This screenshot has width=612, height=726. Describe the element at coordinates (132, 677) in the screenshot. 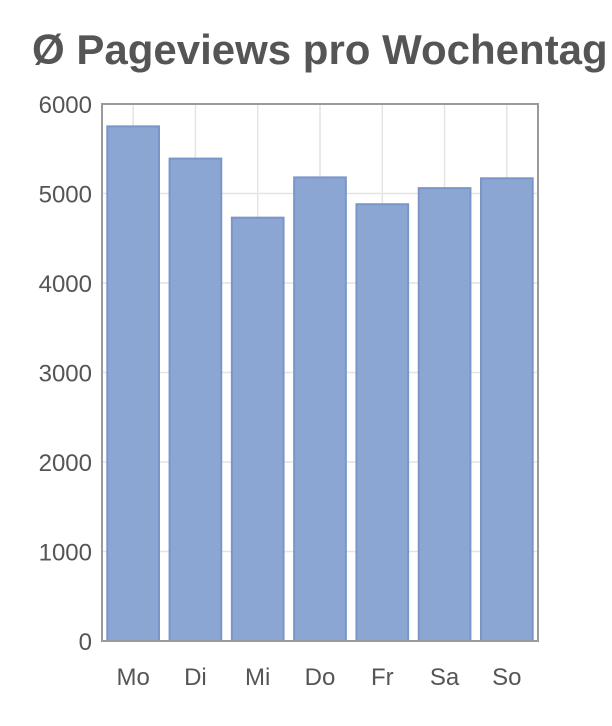

I see `x-tick-label: Mo` at that location.